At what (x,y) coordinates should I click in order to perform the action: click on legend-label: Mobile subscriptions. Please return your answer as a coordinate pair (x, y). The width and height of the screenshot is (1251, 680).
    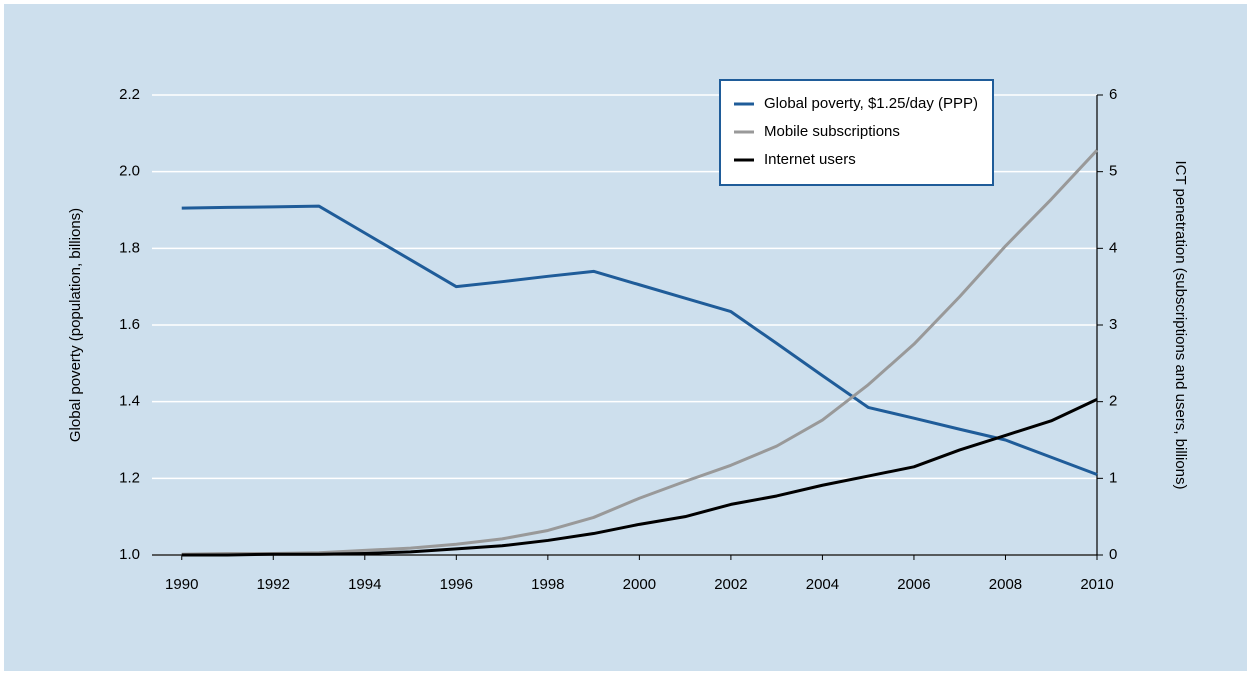
    Looking at the image, I should click on (832, 131).